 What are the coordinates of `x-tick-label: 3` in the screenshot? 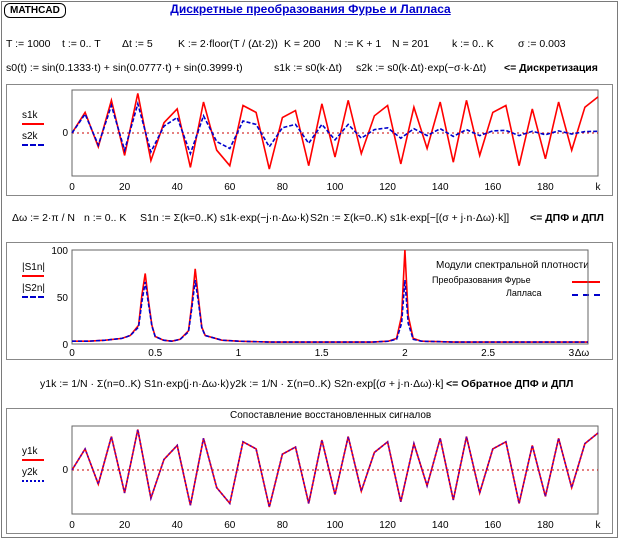 It's located at (572, 353).